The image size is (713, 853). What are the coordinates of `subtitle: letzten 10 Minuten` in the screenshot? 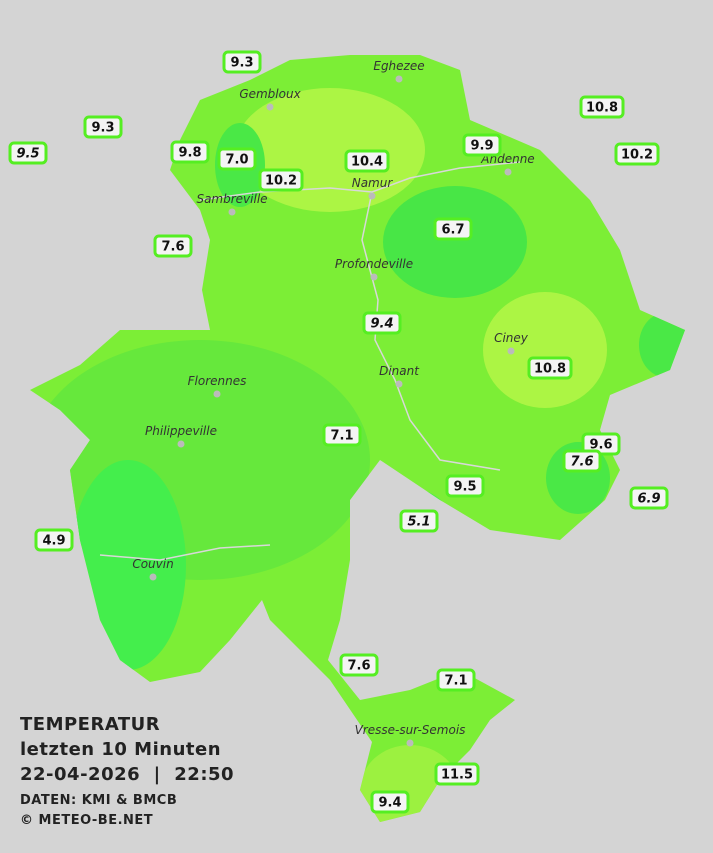 It's located at (120, 749).